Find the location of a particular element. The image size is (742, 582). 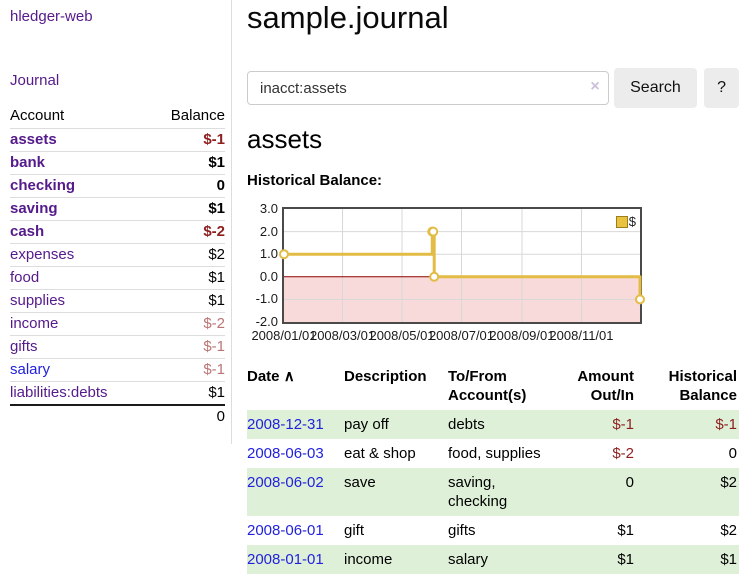

help-button: ? is located at coordinates (721, 88).